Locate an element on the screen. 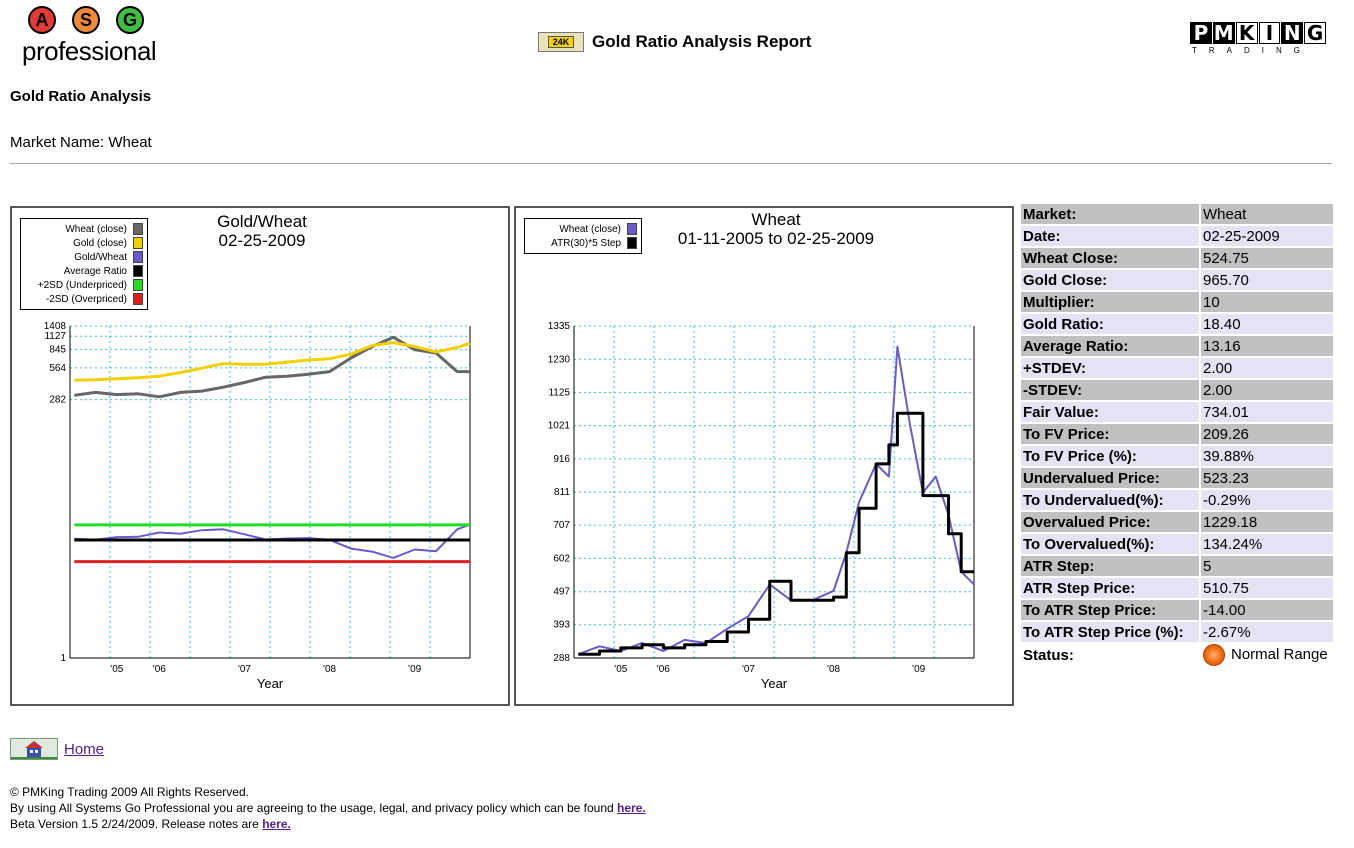 The image size is (1354, 848). table-key: -STDEV: is located at coordinates (1110, 390).